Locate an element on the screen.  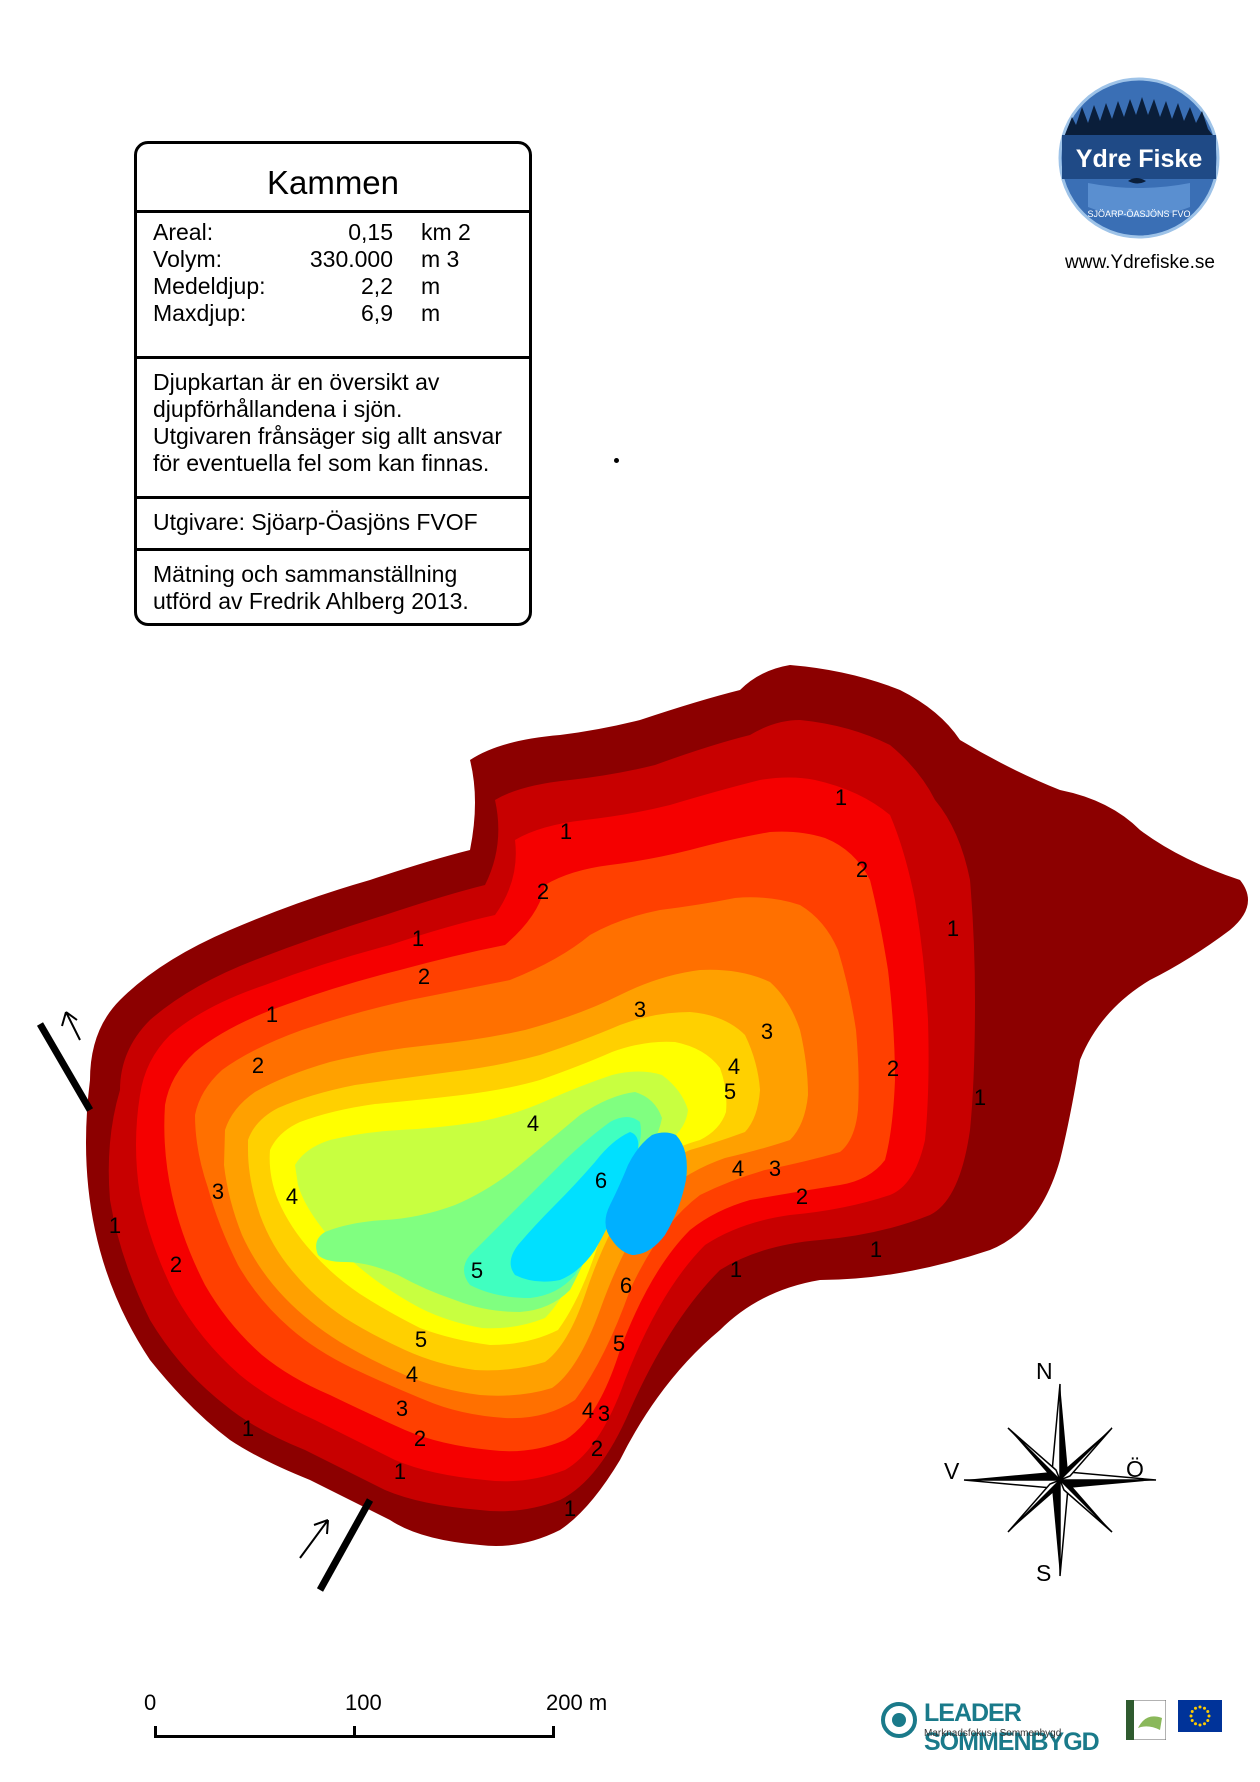
disclaimer-line: Utgivaren frånsäger sig allt ansvar is located at coordinates (327, 436).